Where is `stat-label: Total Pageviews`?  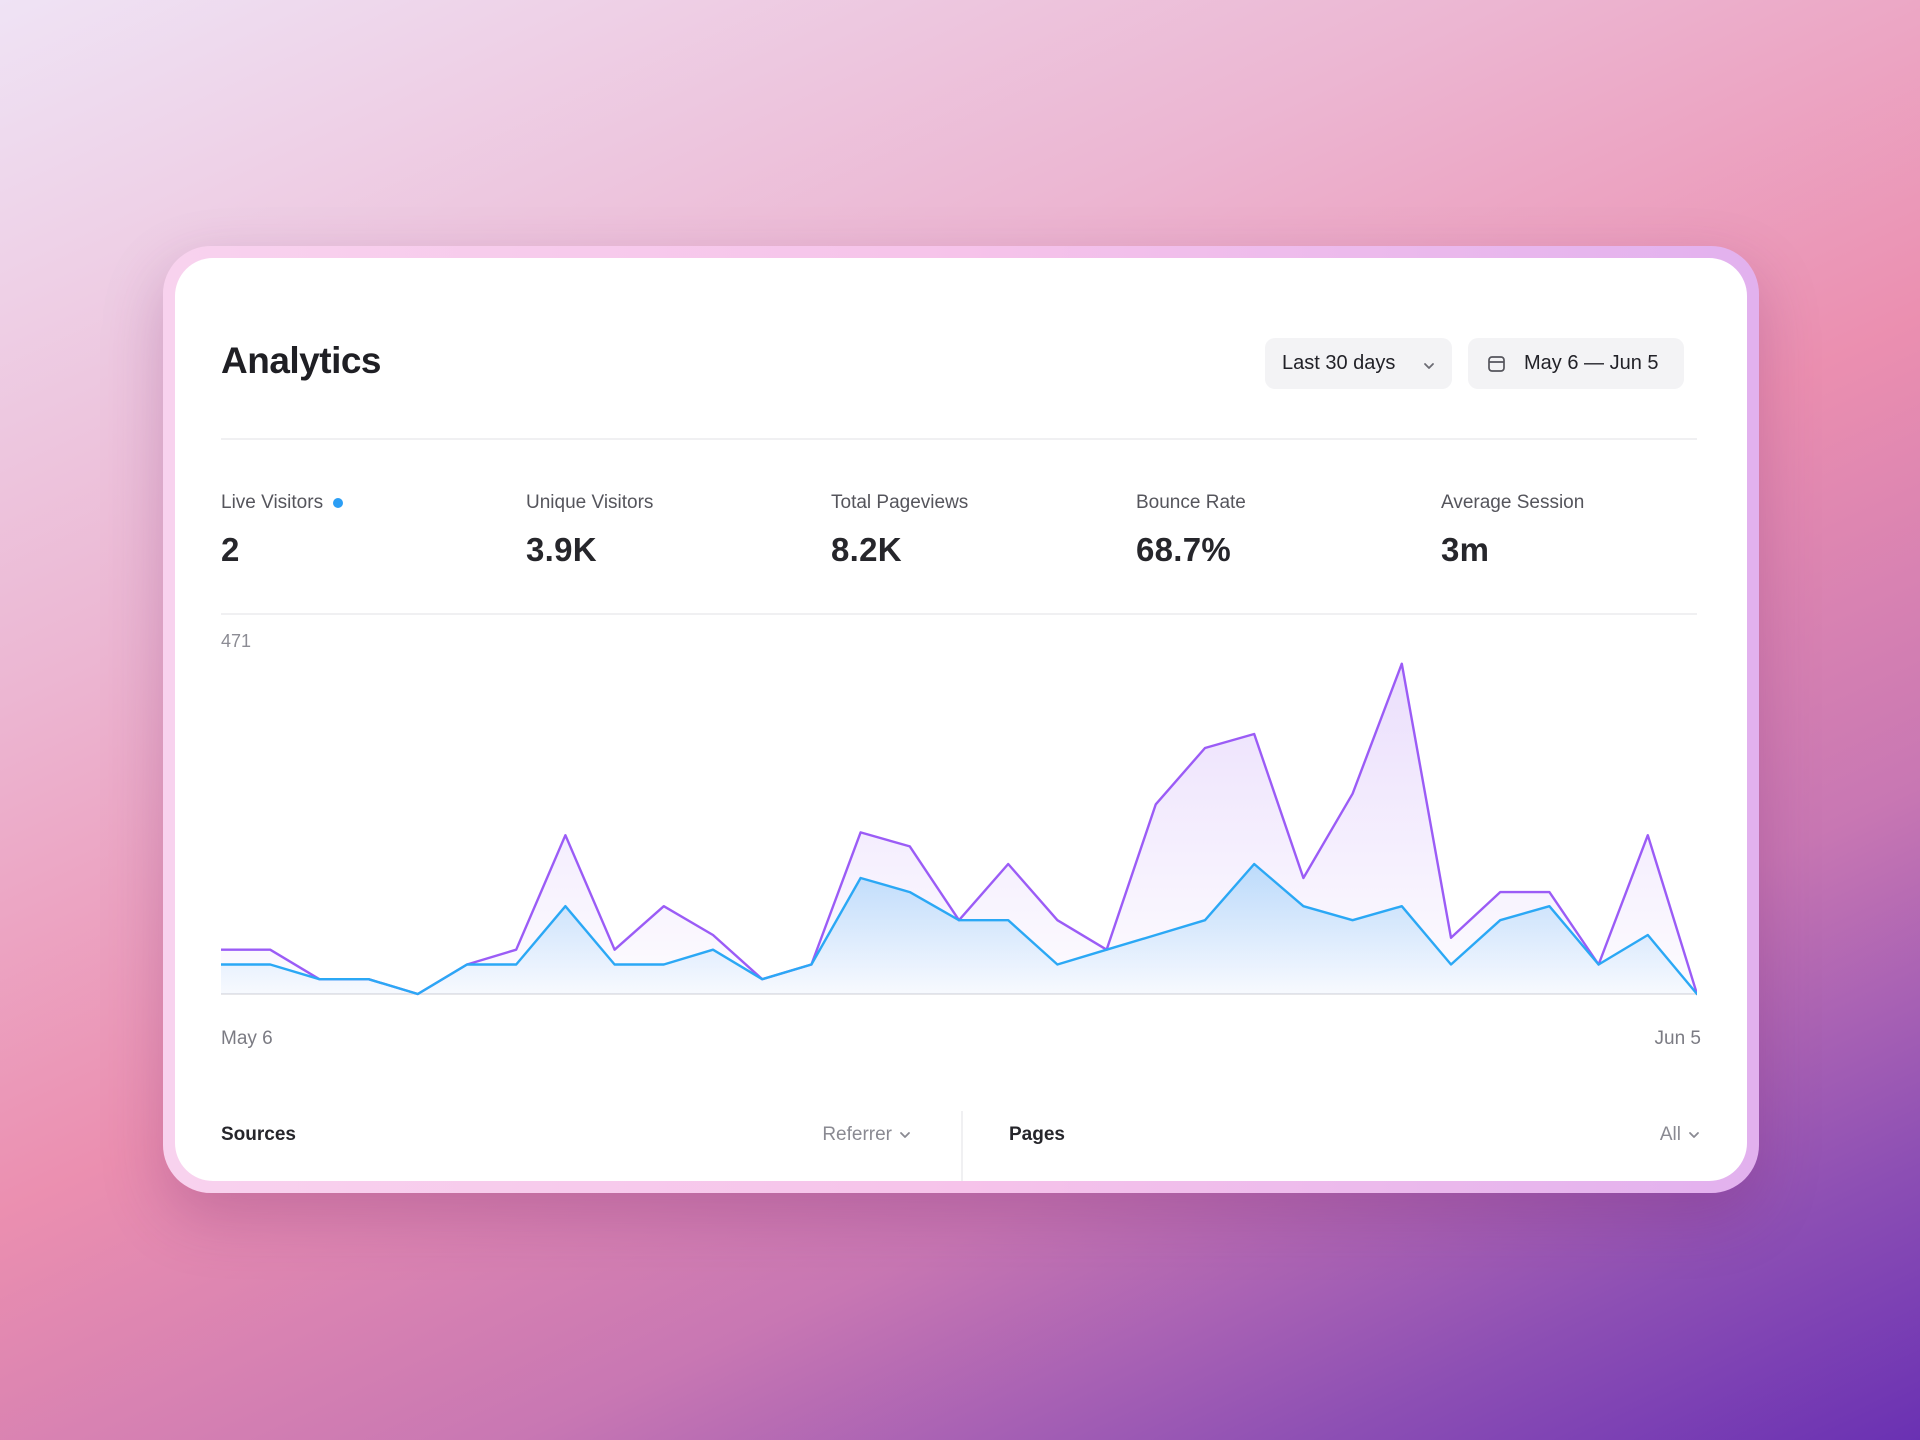 stat-label: Total Pageviews is located at coordinates (900, 502).